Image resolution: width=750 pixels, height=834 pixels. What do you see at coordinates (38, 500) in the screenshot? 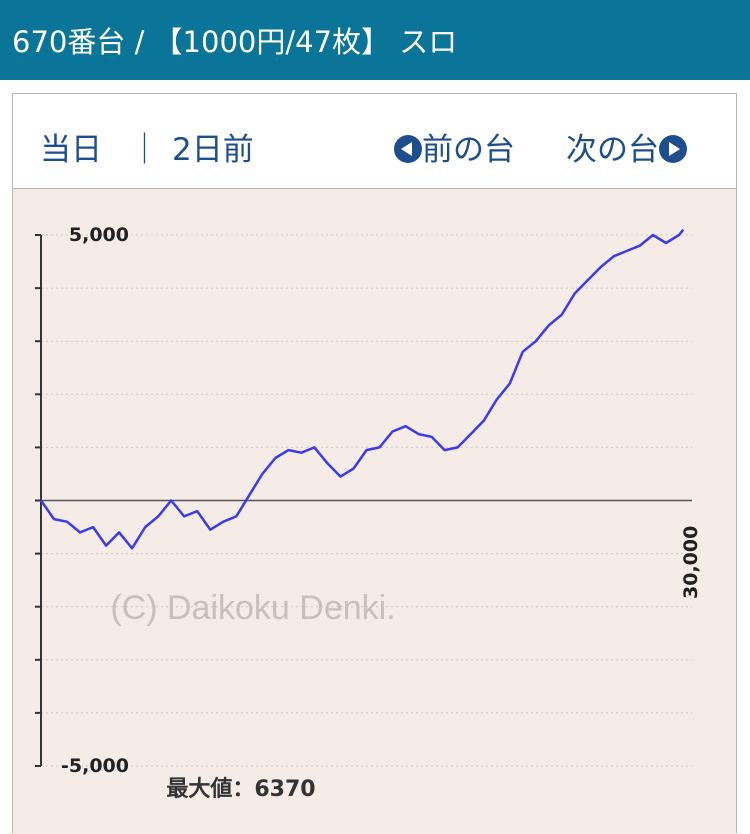
I see `y-axis-ticks` at bounding box center [38, 500].